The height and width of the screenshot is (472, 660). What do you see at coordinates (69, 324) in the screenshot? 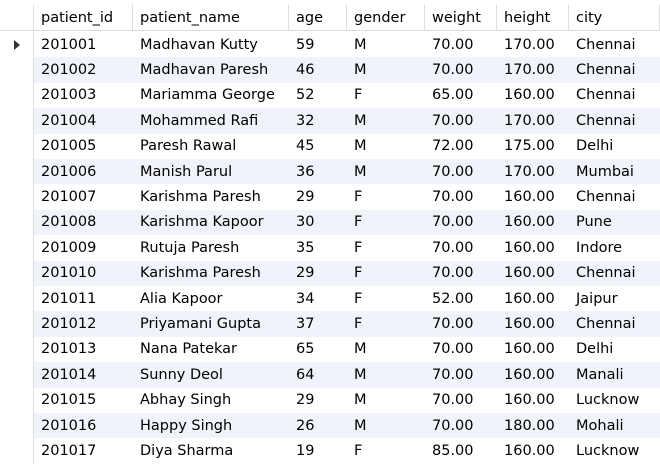
I see `cell-patient-id: 201012` at bounding box center [69, 324].